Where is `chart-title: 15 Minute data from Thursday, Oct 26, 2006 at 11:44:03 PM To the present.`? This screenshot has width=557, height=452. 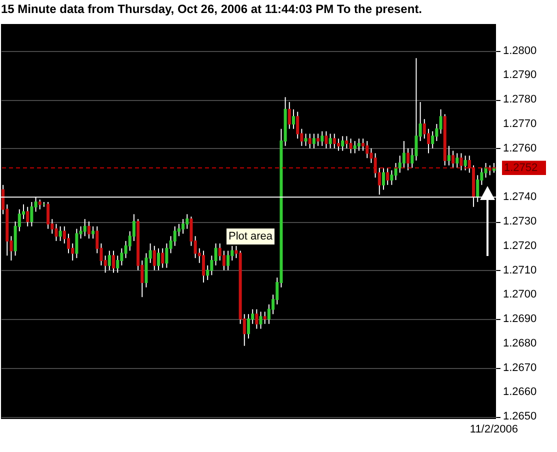
chart-title: 15 Minute data from Thursday, Oct 26, 2006 at 11:44:03 PM To the present. is located at coordinates (211, 9).